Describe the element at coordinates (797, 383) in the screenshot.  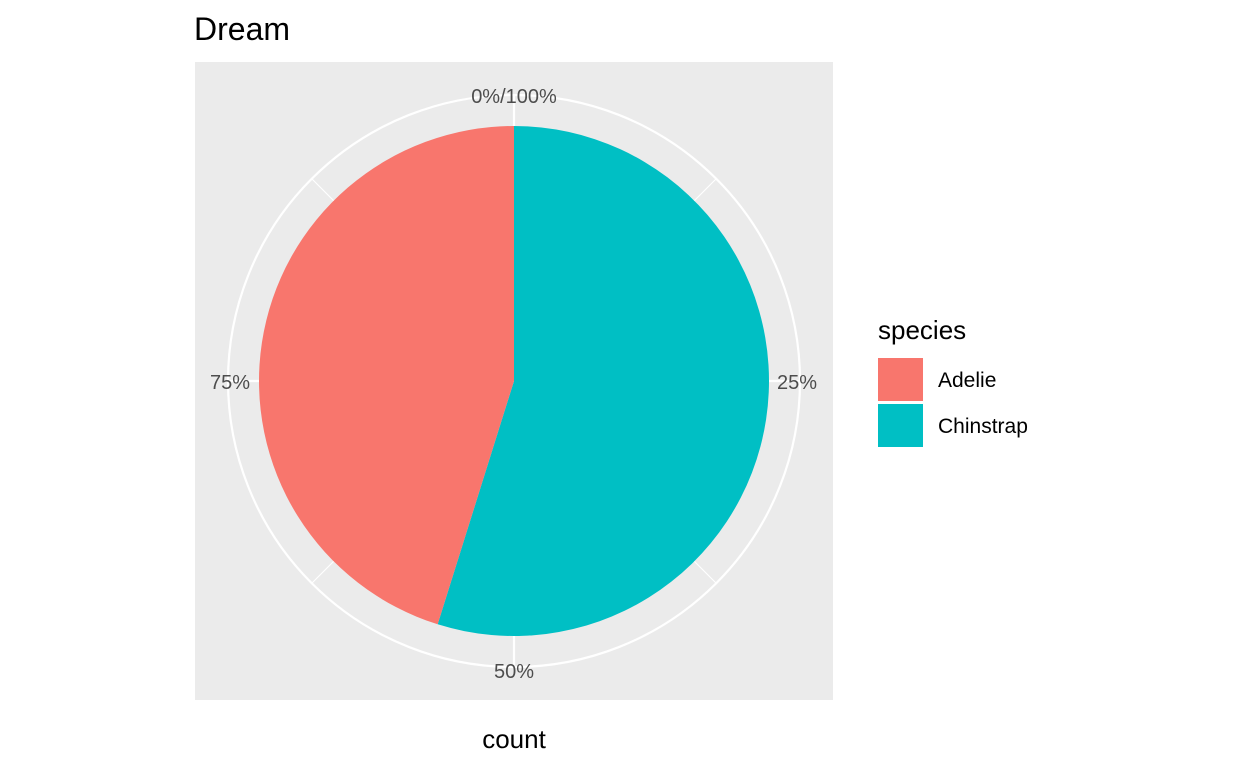
I see `tick-label-25: 25%` at that location.